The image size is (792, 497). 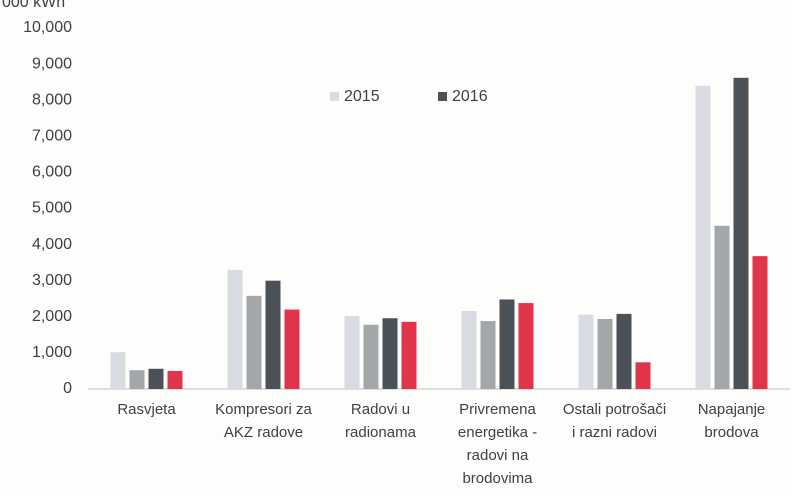 What do you see at coordinates (52, 99) in the screenshot?
I see `y-tick-label: 8,000` at bounding box center [52, 99].